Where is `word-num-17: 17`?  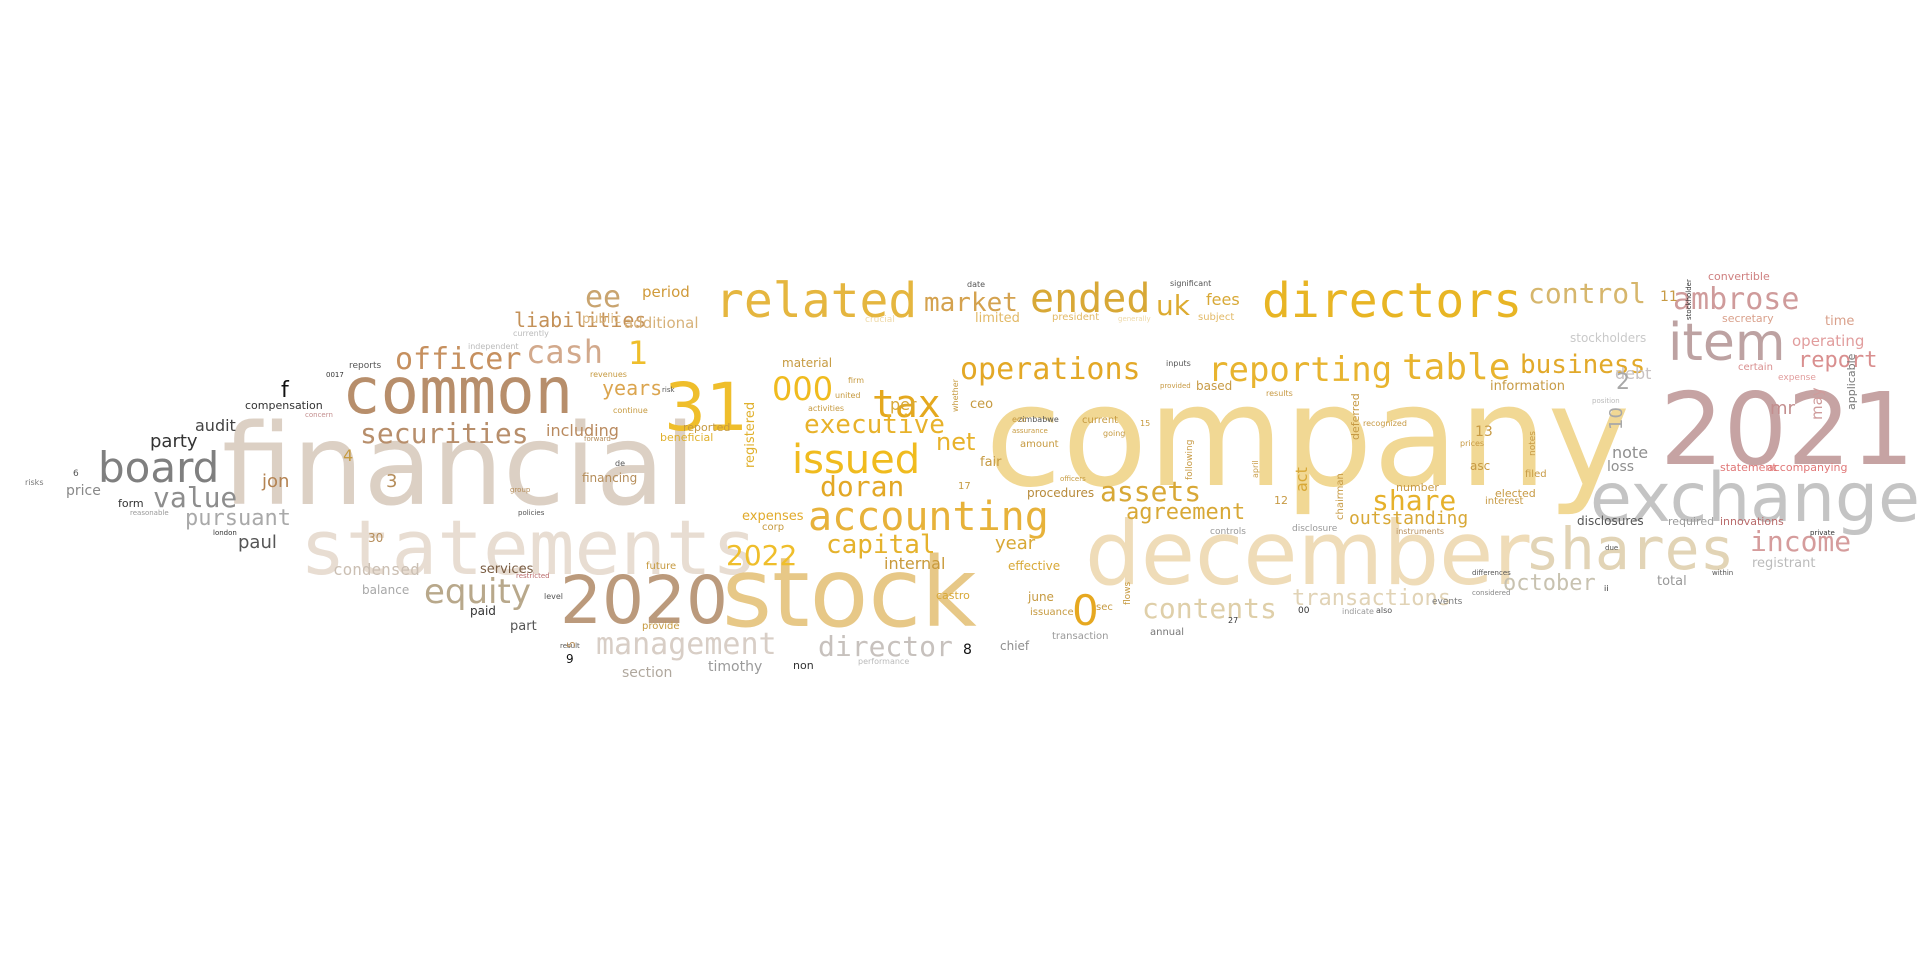 word-num-17: 17 is located at coordinates (964, 486).